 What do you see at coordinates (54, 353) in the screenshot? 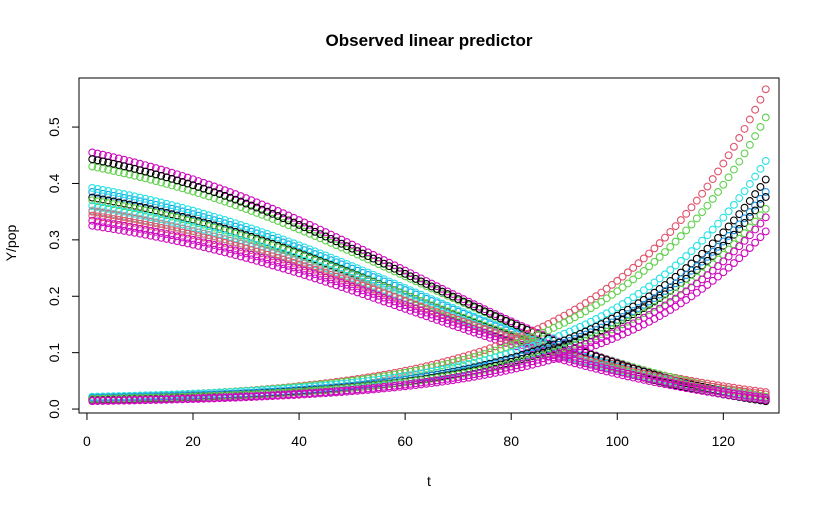
I see `y-tick-label: 0.1` at bounding box center [54, 353].